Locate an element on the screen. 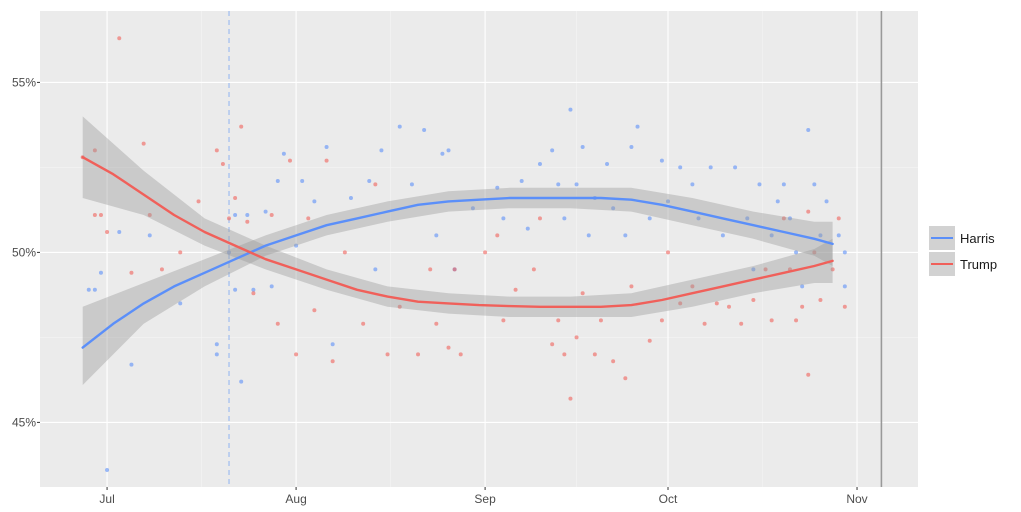 The image size is (1021, 512). y-tick-label: 55% is located at coordinates (24, 82).